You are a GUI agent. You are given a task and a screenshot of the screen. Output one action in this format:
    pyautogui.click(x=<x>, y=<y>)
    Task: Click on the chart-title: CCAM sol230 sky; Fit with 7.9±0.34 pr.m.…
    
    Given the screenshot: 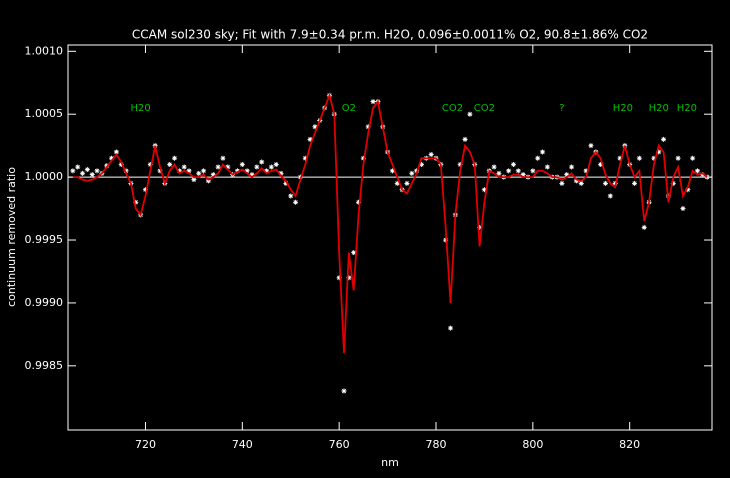 What is the action you would take?
    pyautogui.click(x=390, y=35)
    